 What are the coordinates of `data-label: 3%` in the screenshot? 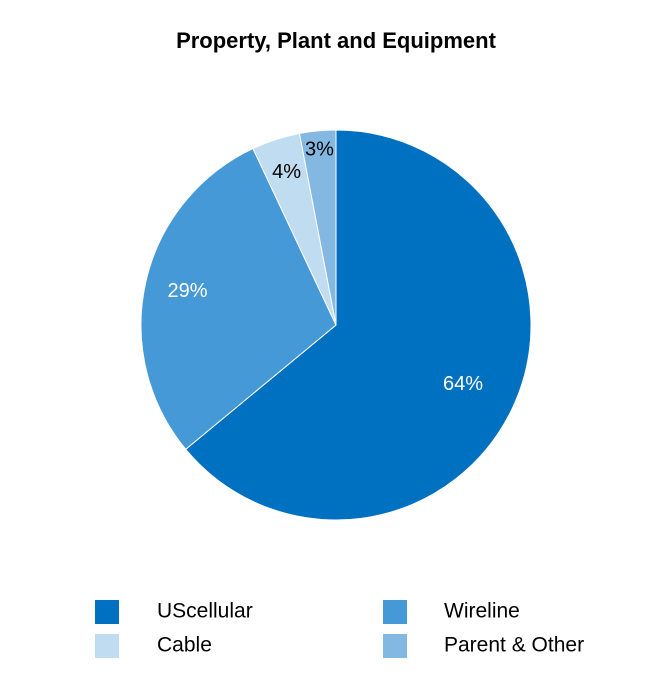 It's located at (319, 150).